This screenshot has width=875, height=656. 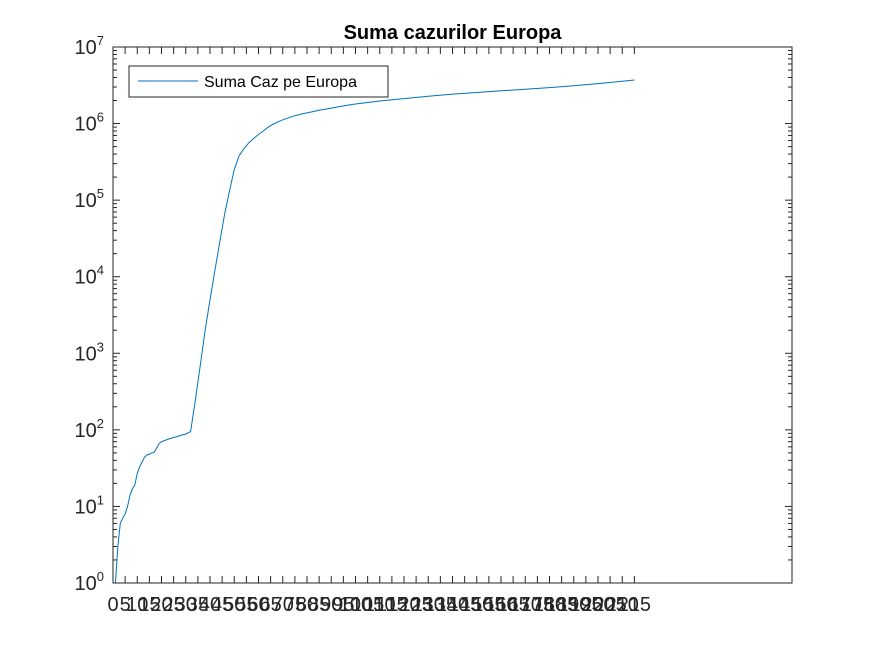 What do you see at coordinates (331, 605) in the screenshot?
I see `x-tick-label: 90` at bounding box center [331, 605].